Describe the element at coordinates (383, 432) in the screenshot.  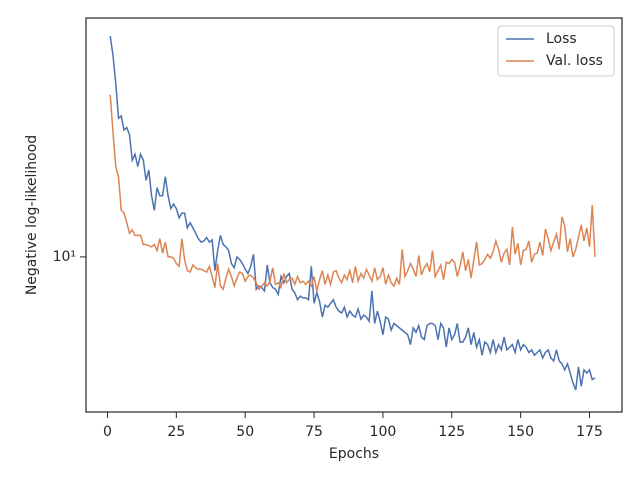
I see `x-tick-label: 100` at that location.